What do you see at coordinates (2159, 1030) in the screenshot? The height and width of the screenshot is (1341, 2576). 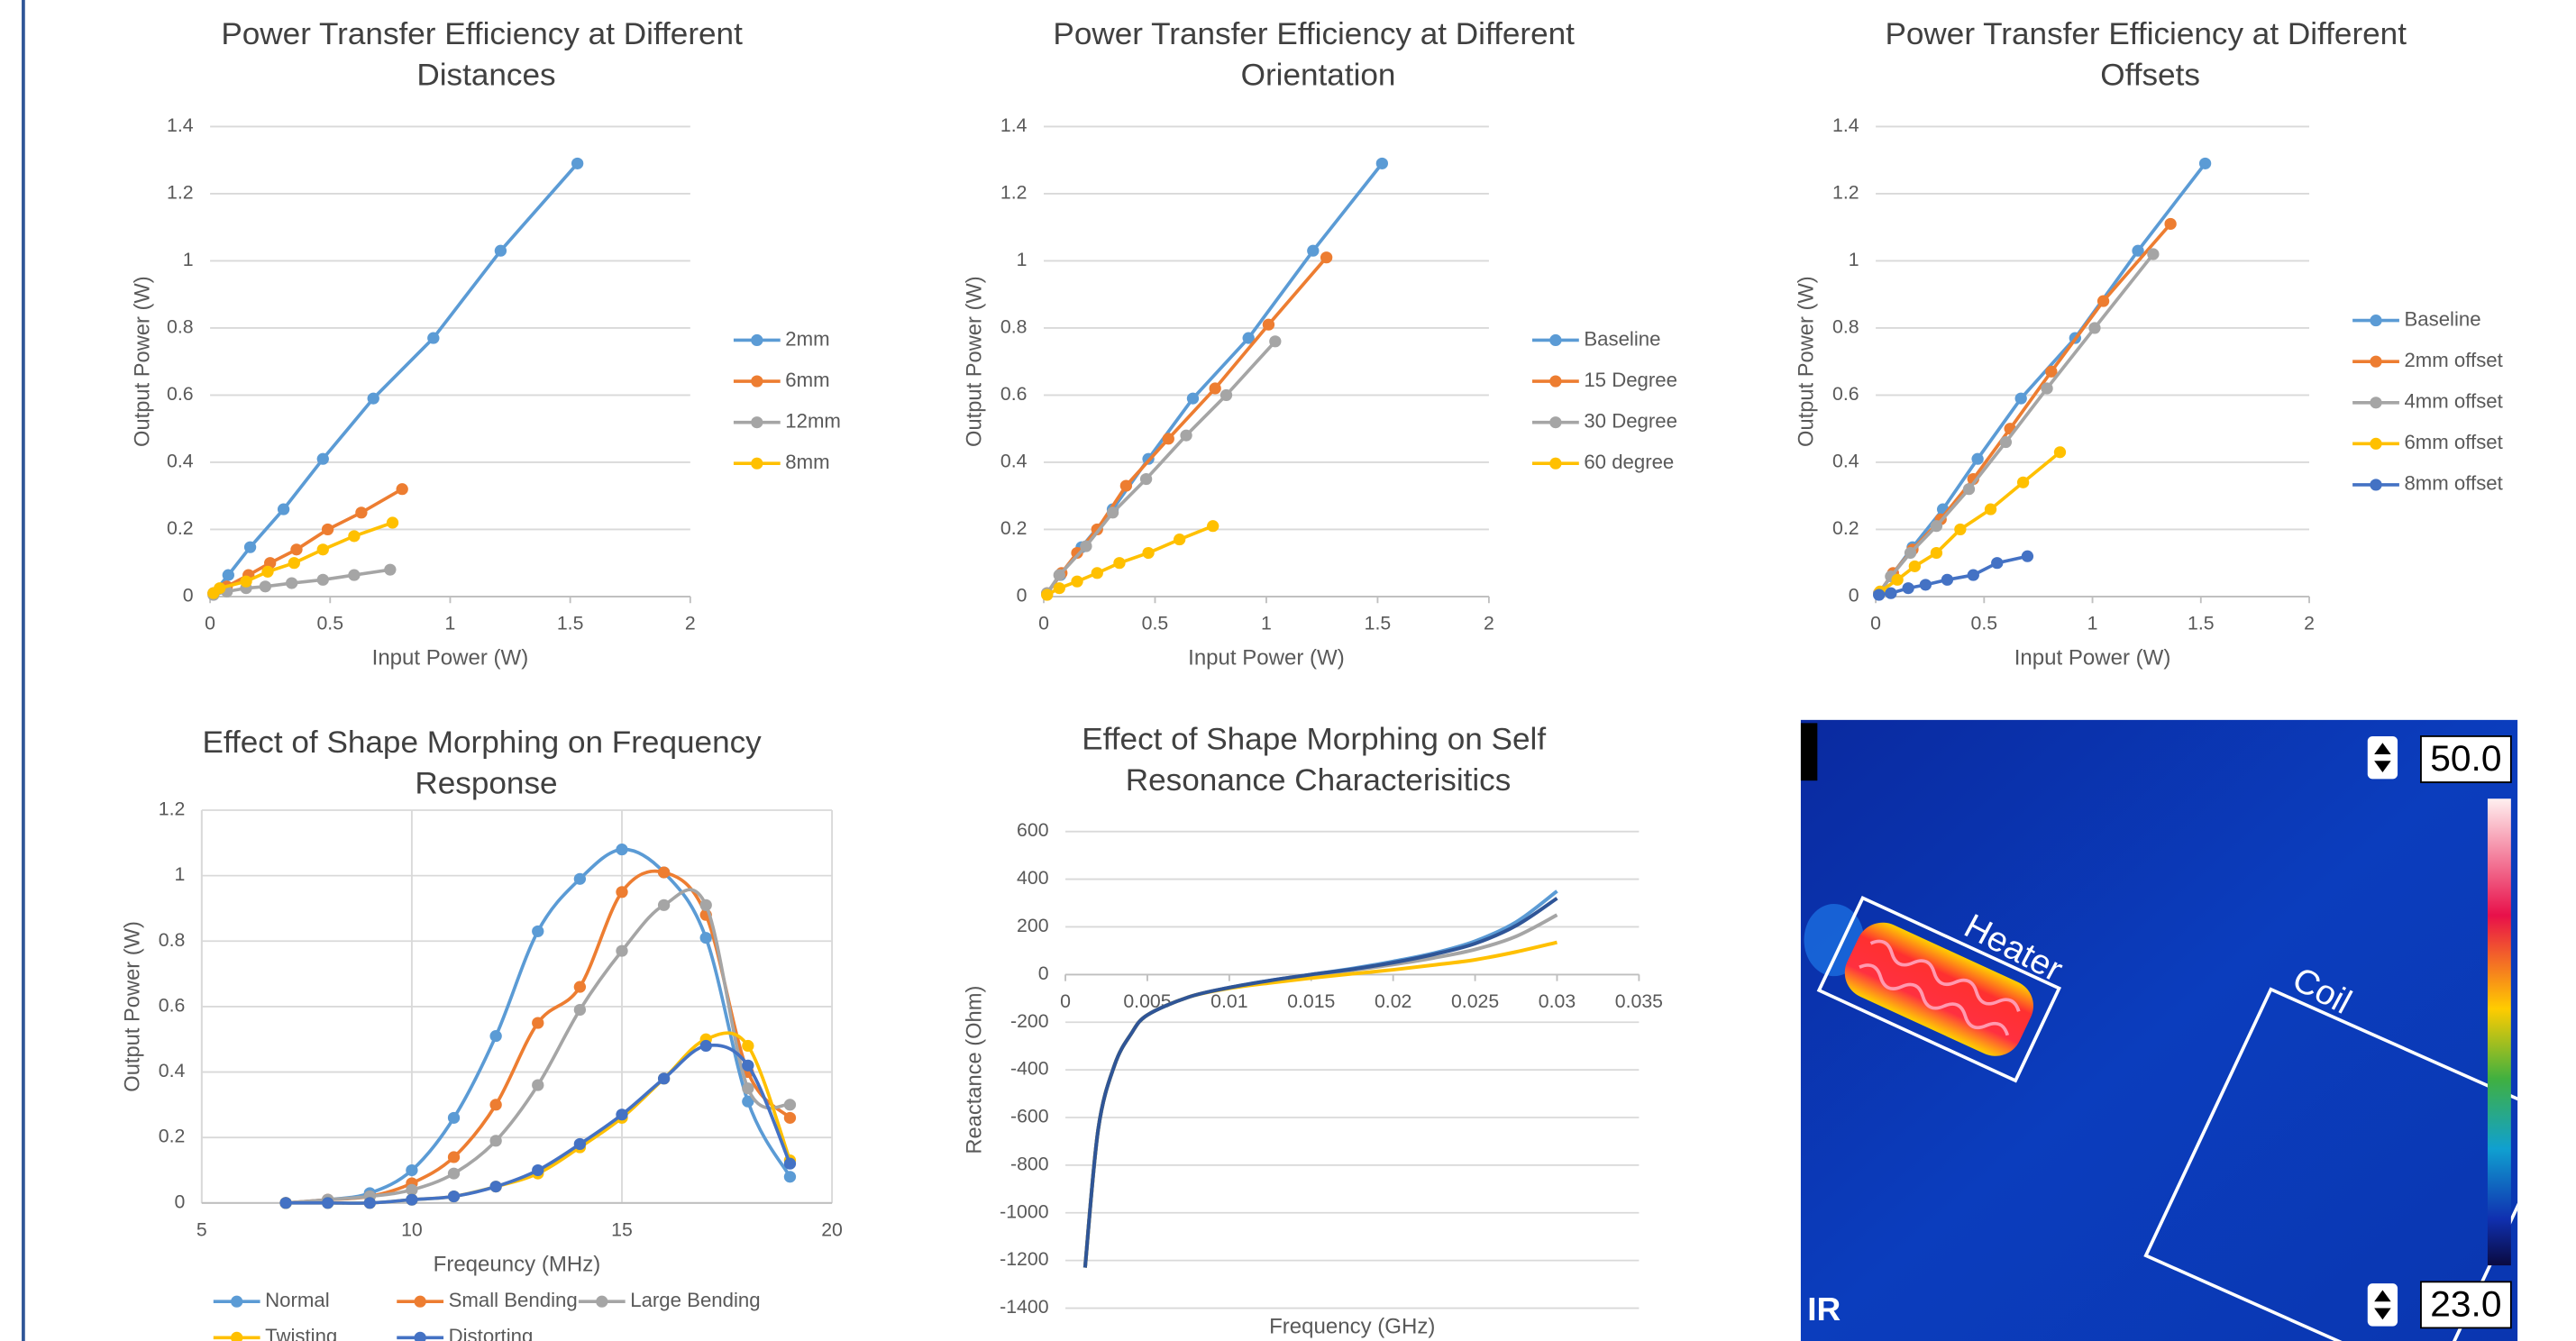 I see `thermal-image: Heater Coil 50.0 23.0 IR` at bounding box center [2159, 1030].